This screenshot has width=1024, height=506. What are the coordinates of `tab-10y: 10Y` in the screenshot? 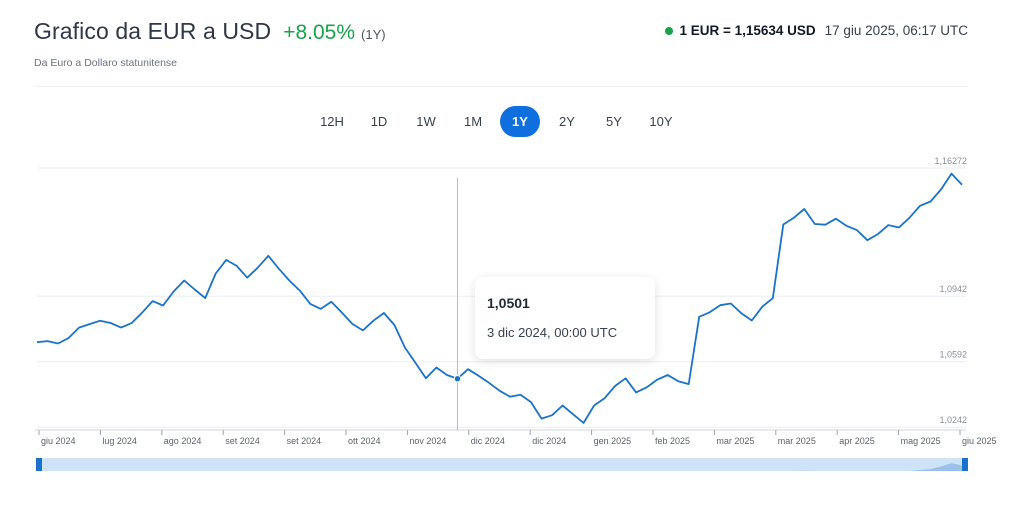 It's located at (661, 121).